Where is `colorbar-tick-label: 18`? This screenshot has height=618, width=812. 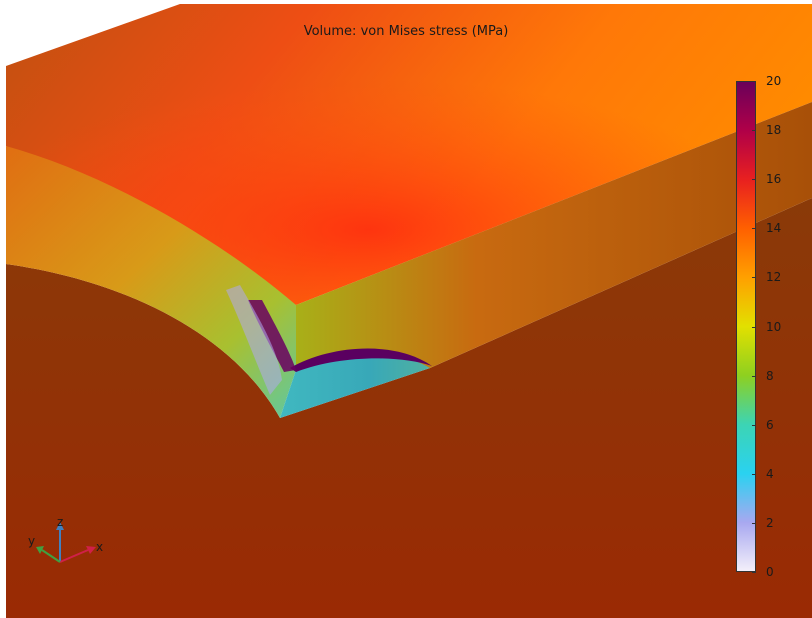 colorbar-tick-label: 18 is located at coordinates (774, 130).